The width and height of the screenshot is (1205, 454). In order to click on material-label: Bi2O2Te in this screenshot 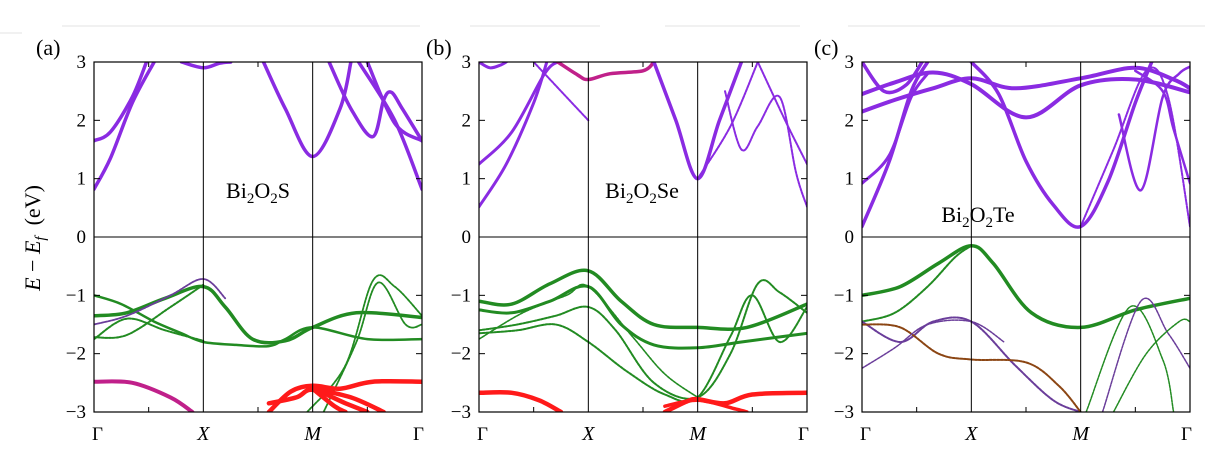, I will do `click(977, 216)`.